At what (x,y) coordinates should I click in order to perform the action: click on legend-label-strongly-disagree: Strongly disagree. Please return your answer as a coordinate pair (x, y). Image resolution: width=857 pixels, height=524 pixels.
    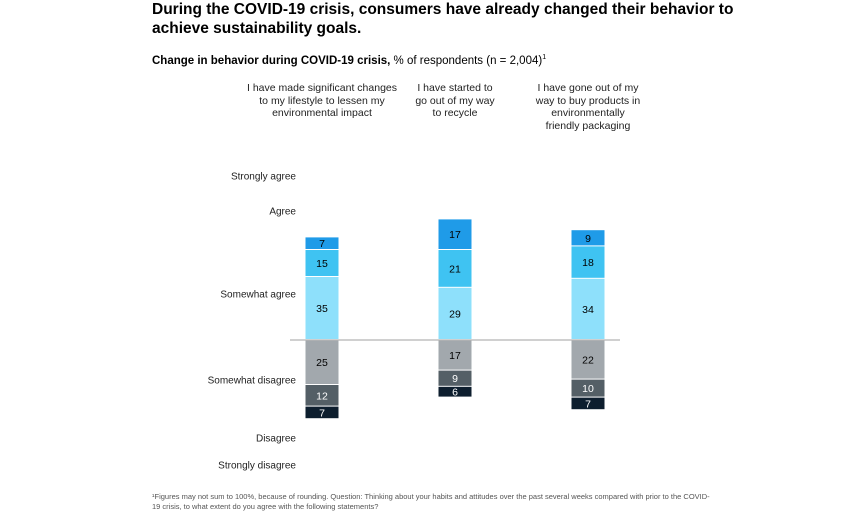
    Looking at the image, I should click on (257, 466).